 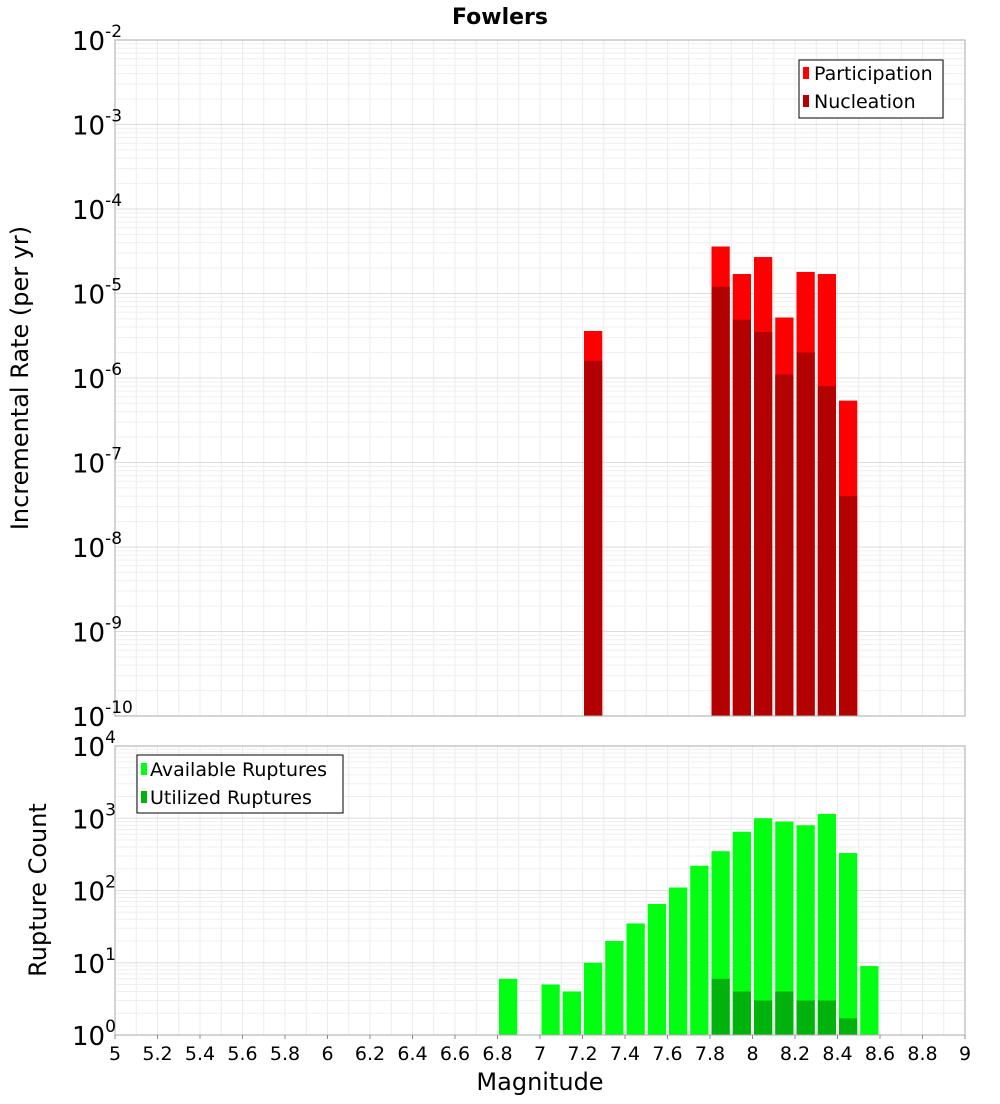 I want to click on bottom-y-tick-exponent: 3, so click(x=110, y=810).